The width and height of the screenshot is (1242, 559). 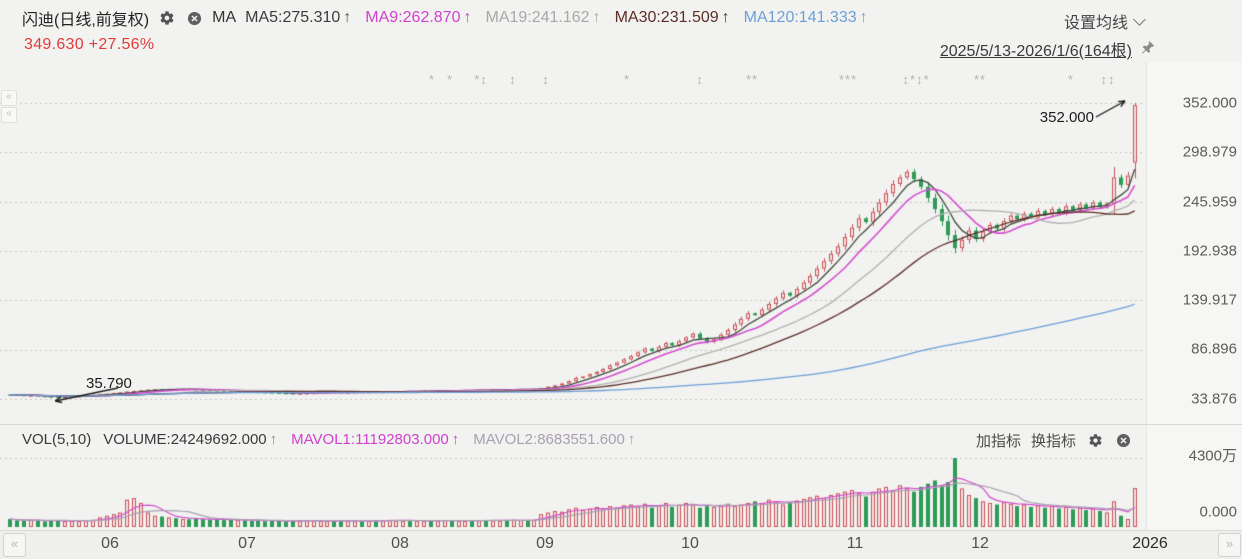 What do you see at coordinates (1214, 399) in the screenshot?
I see `price-axis-label: 33.876` at bounding box center [1214, 399].